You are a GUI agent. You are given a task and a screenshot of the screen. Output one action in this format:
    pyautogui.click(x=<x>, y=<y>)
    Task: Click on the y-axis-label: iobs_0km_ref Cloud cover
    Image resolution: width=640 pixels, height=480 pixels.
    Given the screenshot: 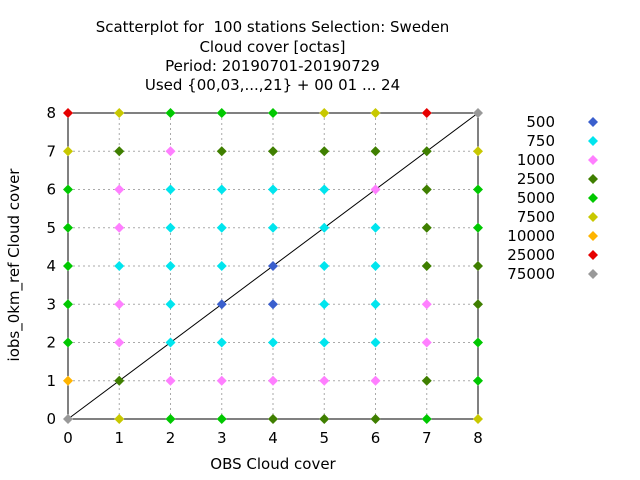 What is the action you would take?
    pyautogui.click(x=14, y=265)
    